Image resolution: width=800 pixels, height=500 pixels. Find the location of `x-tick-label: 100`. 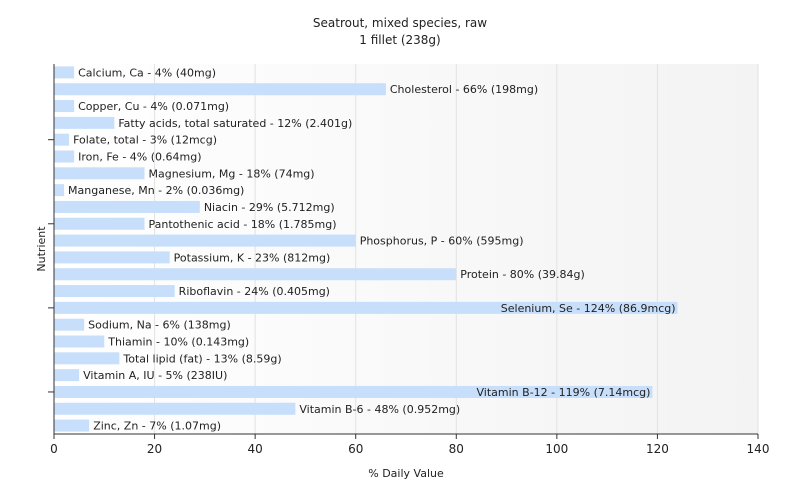

x-tick-label: 100 is located at coordinates (556, 449).